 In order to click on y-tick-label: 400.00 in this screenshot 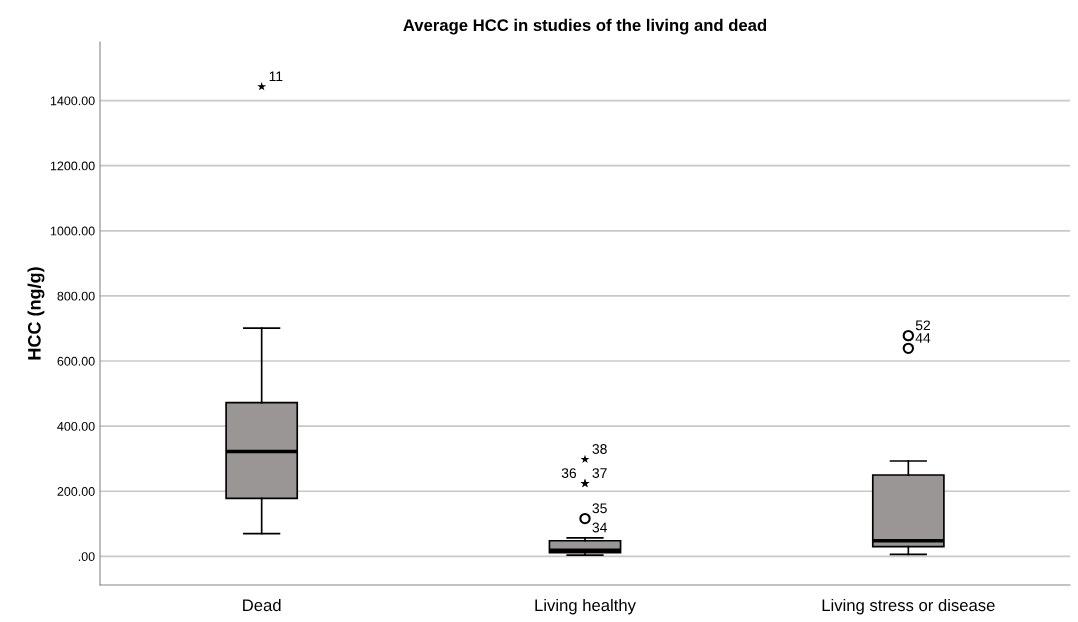, I will do `click(76, 426)`.